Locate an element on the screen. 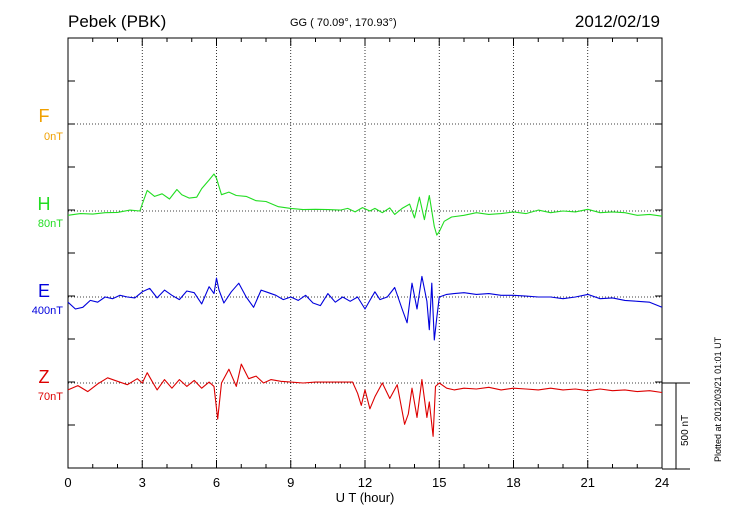  x-tick-label: 18 is located at coordinates (513, 482).